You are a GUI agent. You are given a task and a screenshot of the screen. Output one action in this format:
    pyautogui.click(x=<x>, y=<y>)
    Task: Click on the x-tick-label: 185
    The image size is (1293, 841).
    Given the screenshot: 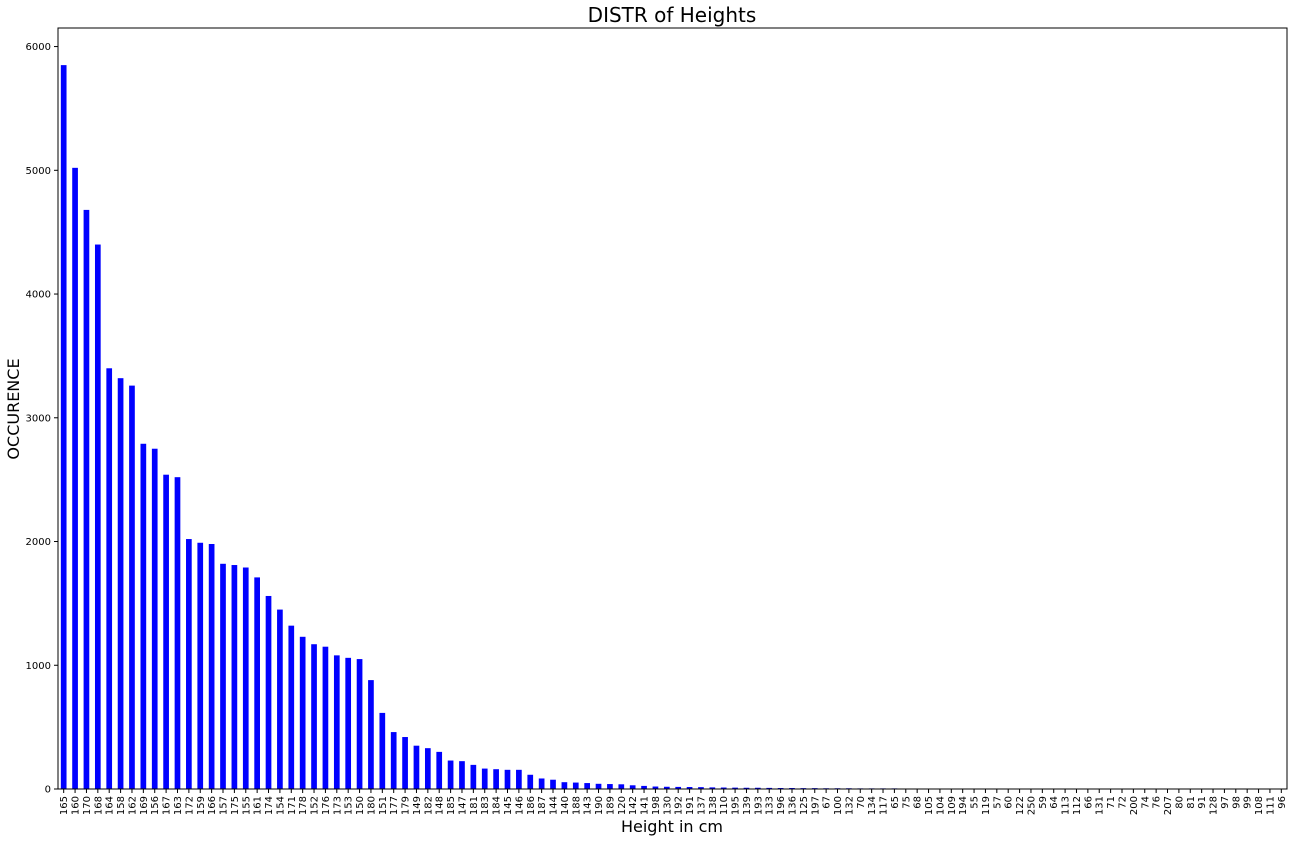 What is the action you would take?
    pyautogui.click(x=451, y=805)
    